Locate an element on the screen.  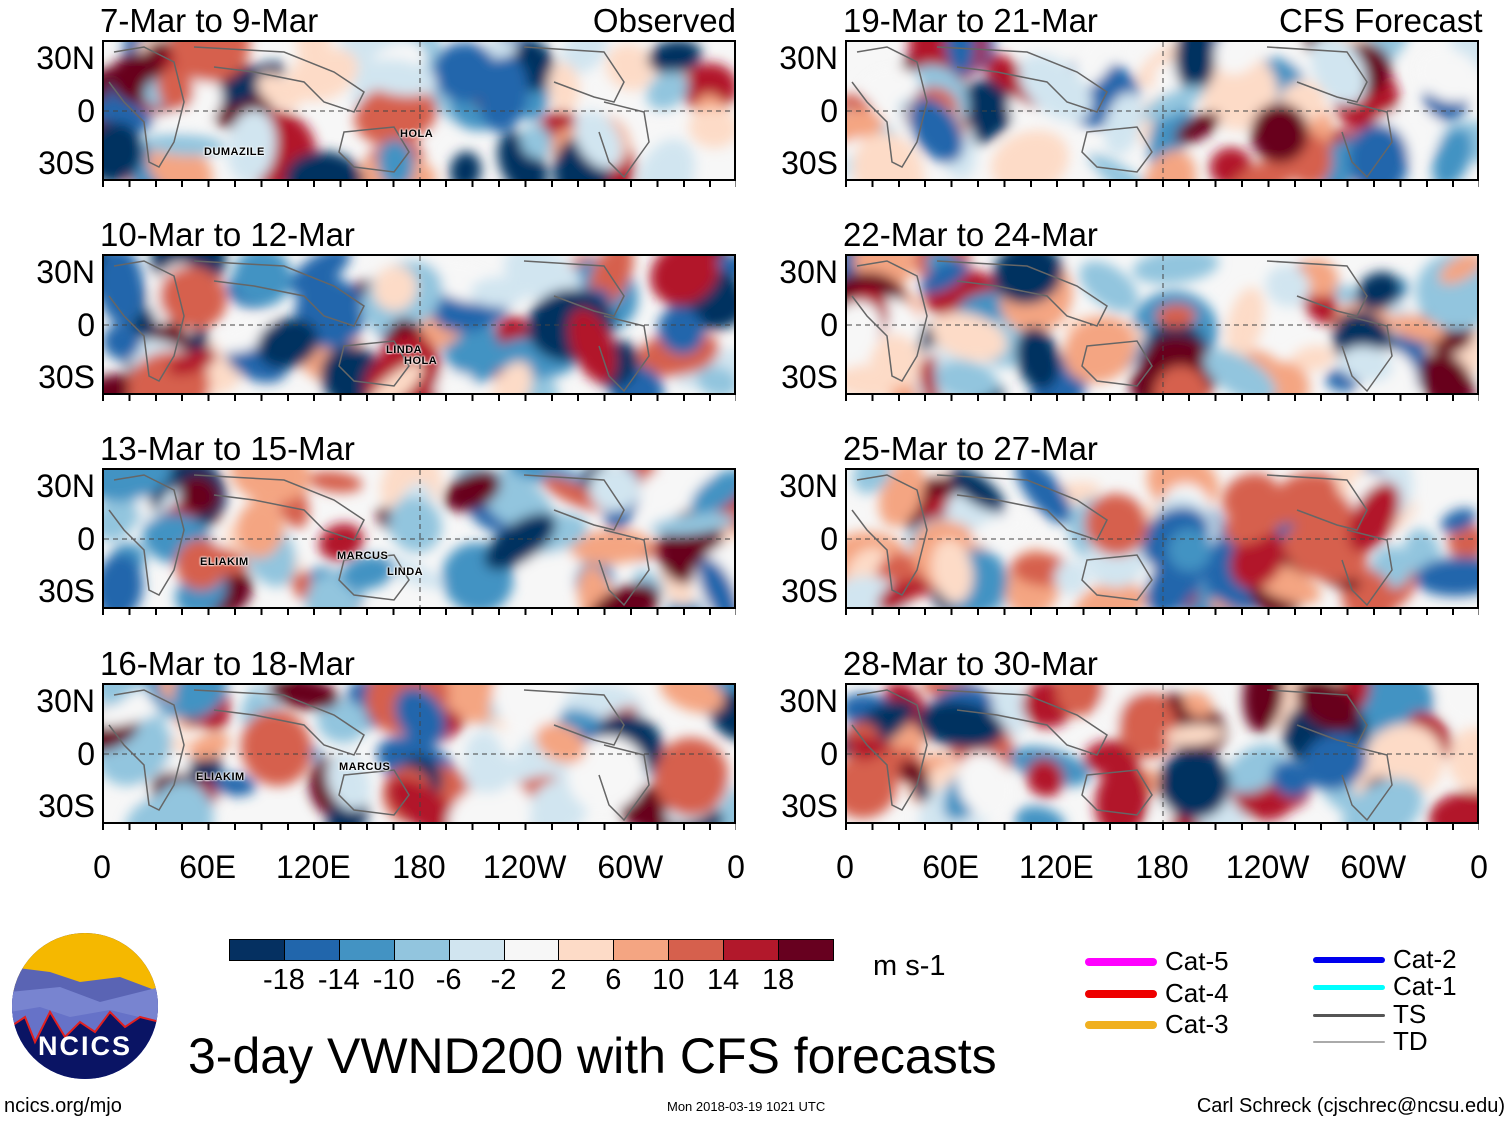
wind-anomaly-map: DUMAZILE HOLA is located at coordinates (419, 110).